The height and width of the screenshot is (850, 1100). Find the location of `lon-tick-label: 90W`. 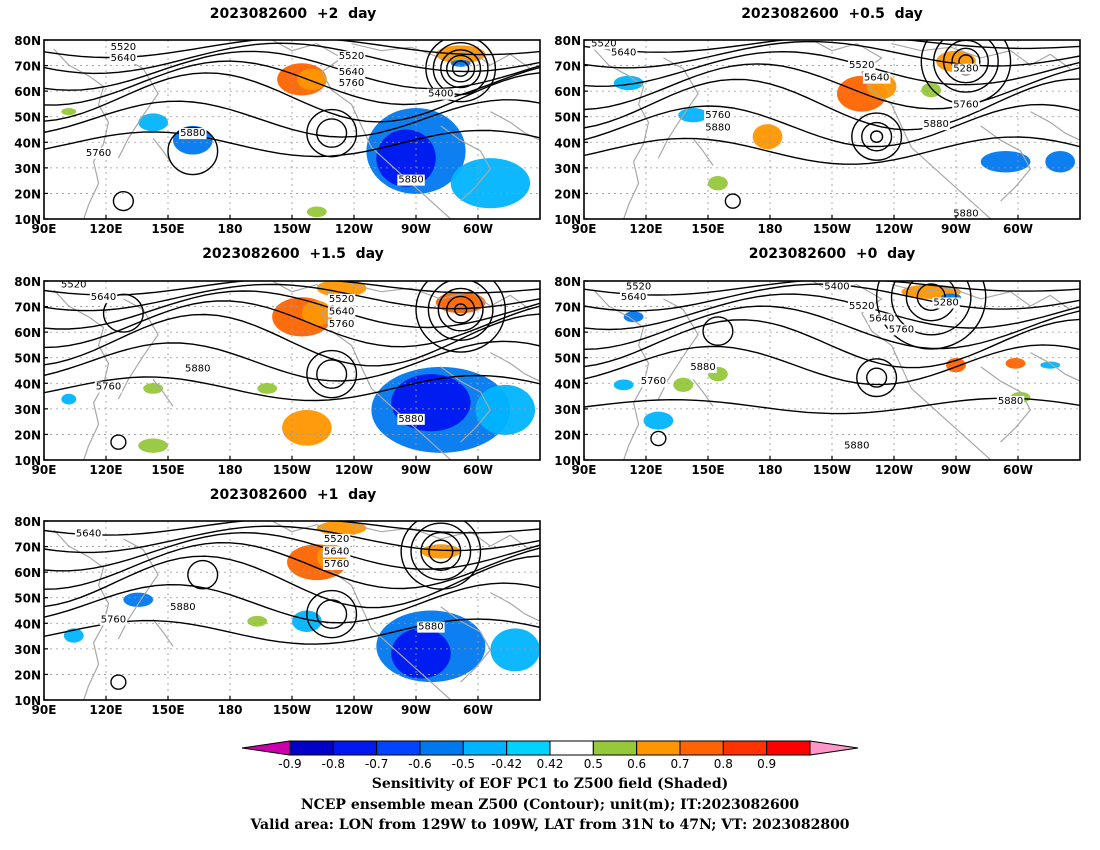

lon-tick-label: 90W is located at coordinates (416, 470).